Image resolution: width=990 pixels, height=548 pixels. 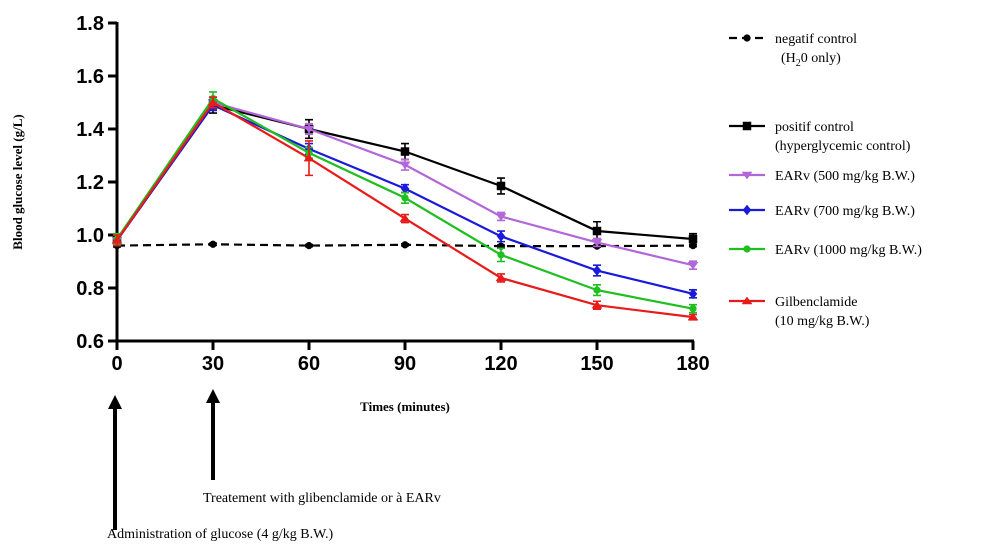 I want to click on x-tick-label: 0, so click(x=116, y=364).